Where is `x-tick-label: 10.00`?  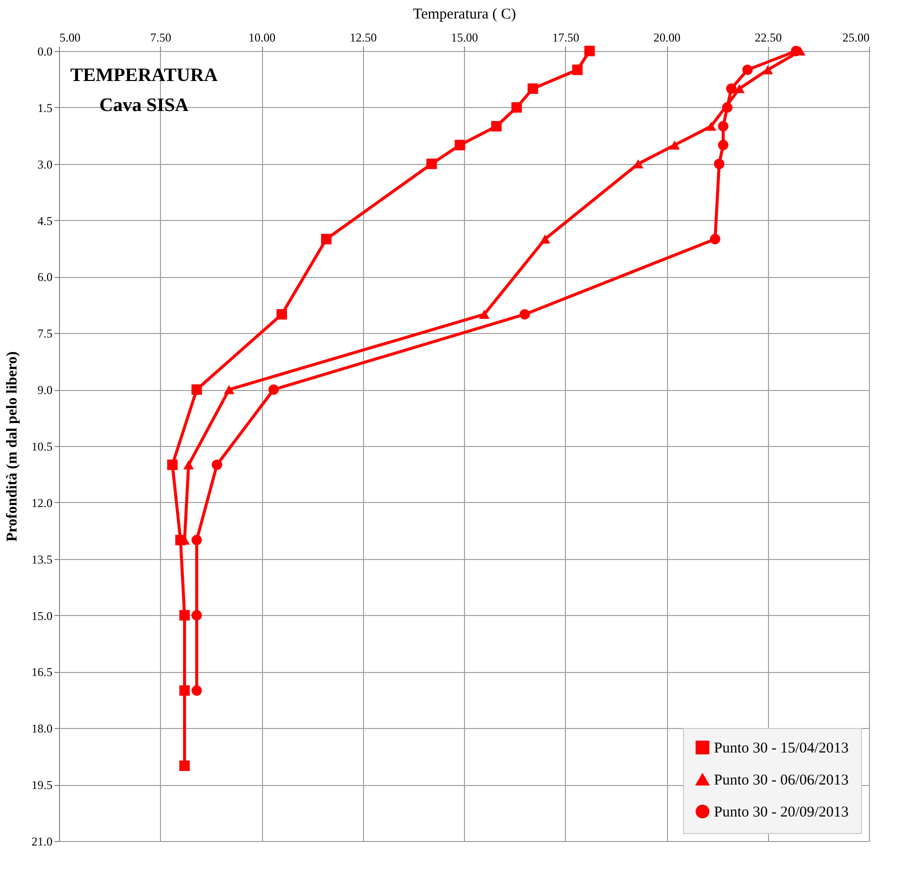
x-tick-label: 10.00 is located at coordinates (262, 37).